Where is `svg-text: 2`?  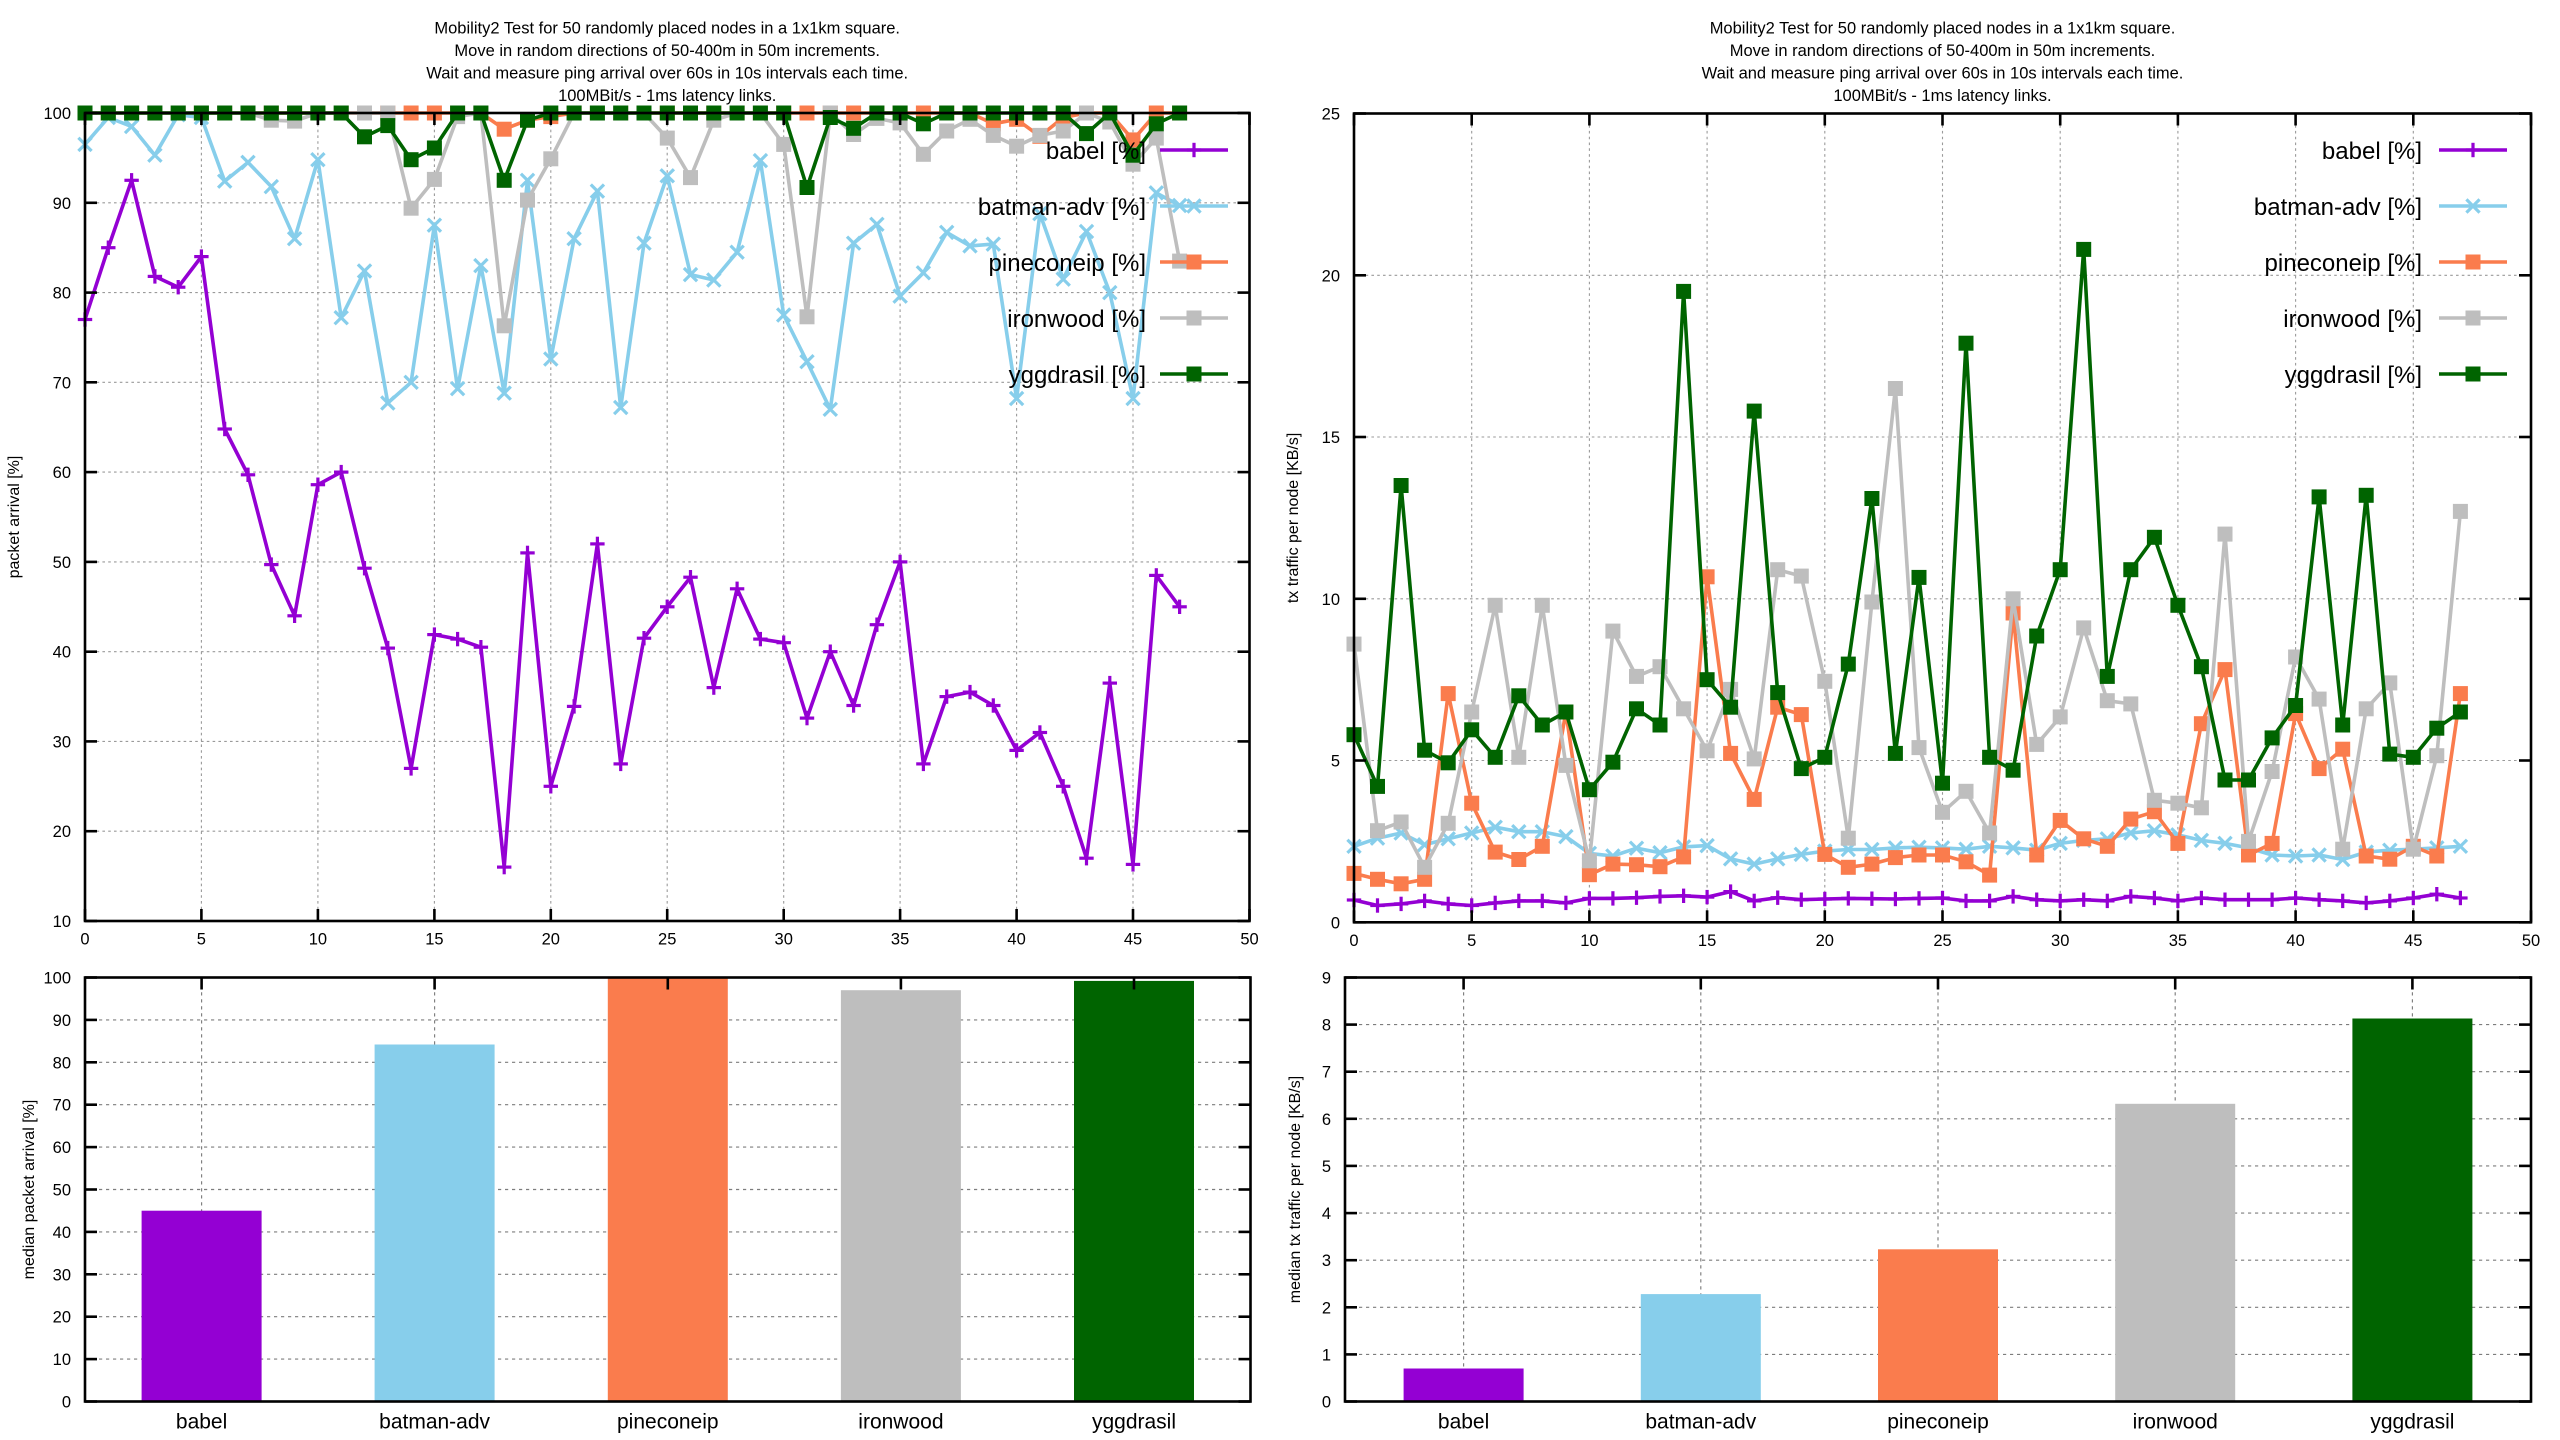
svg-text: 2 is located at coordinates (1326, 1308).